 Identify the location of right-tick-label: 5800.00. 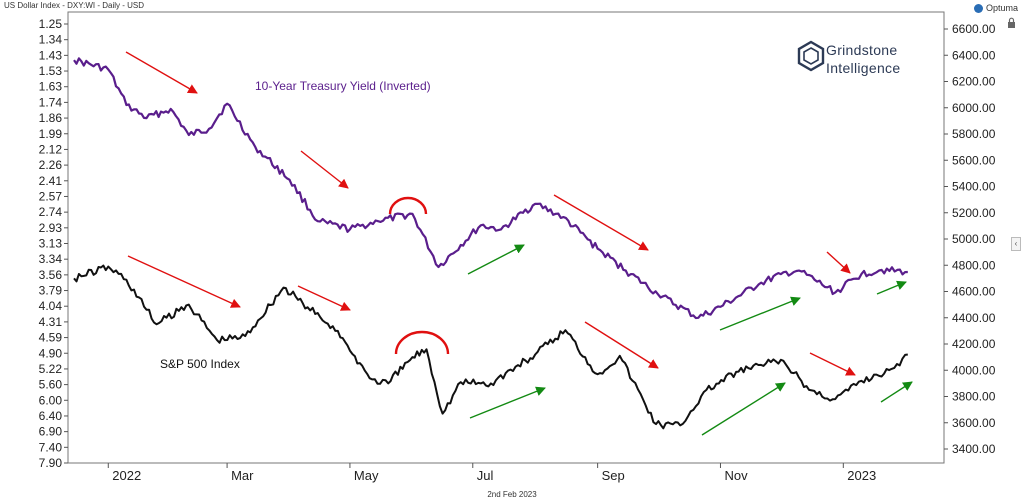
(974, 134).